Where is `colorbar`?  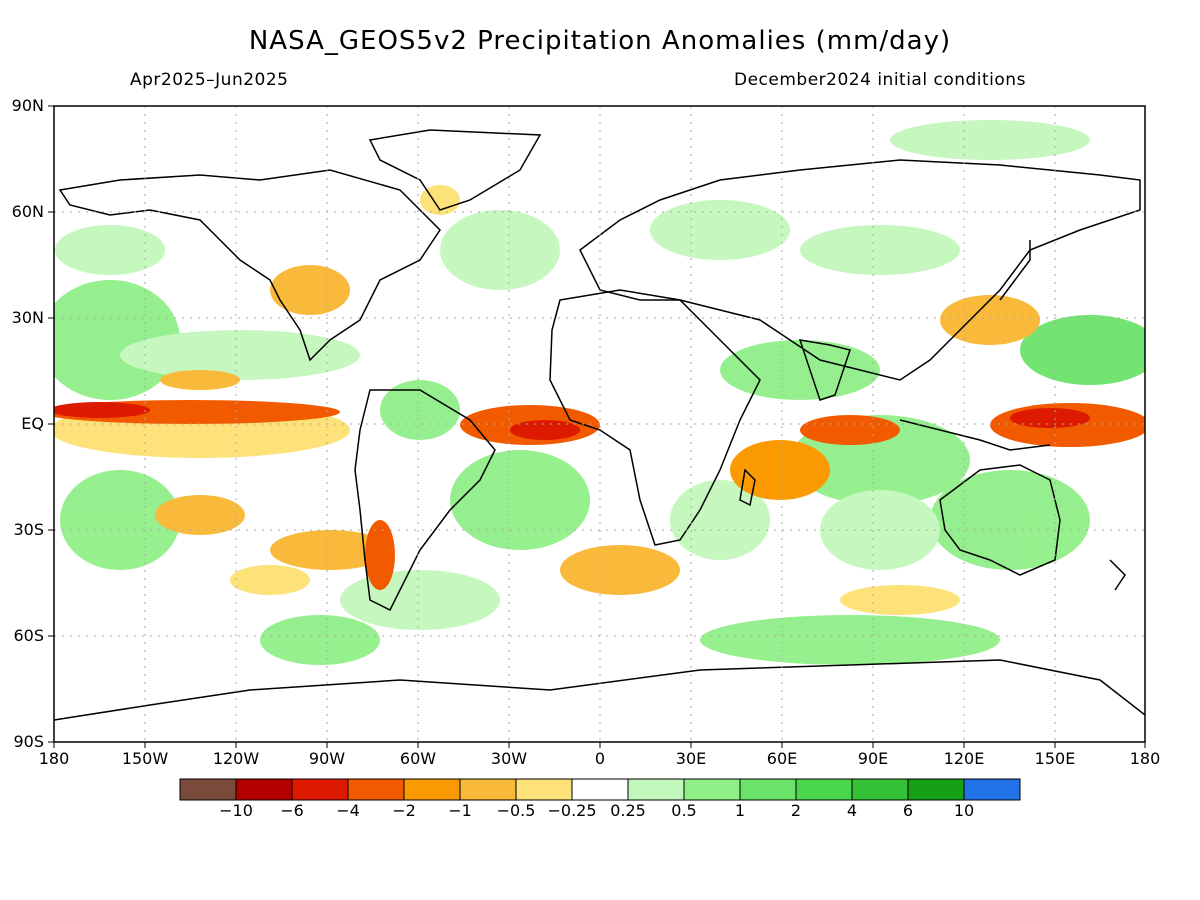 colorbar is located at coordinates (600, 789).